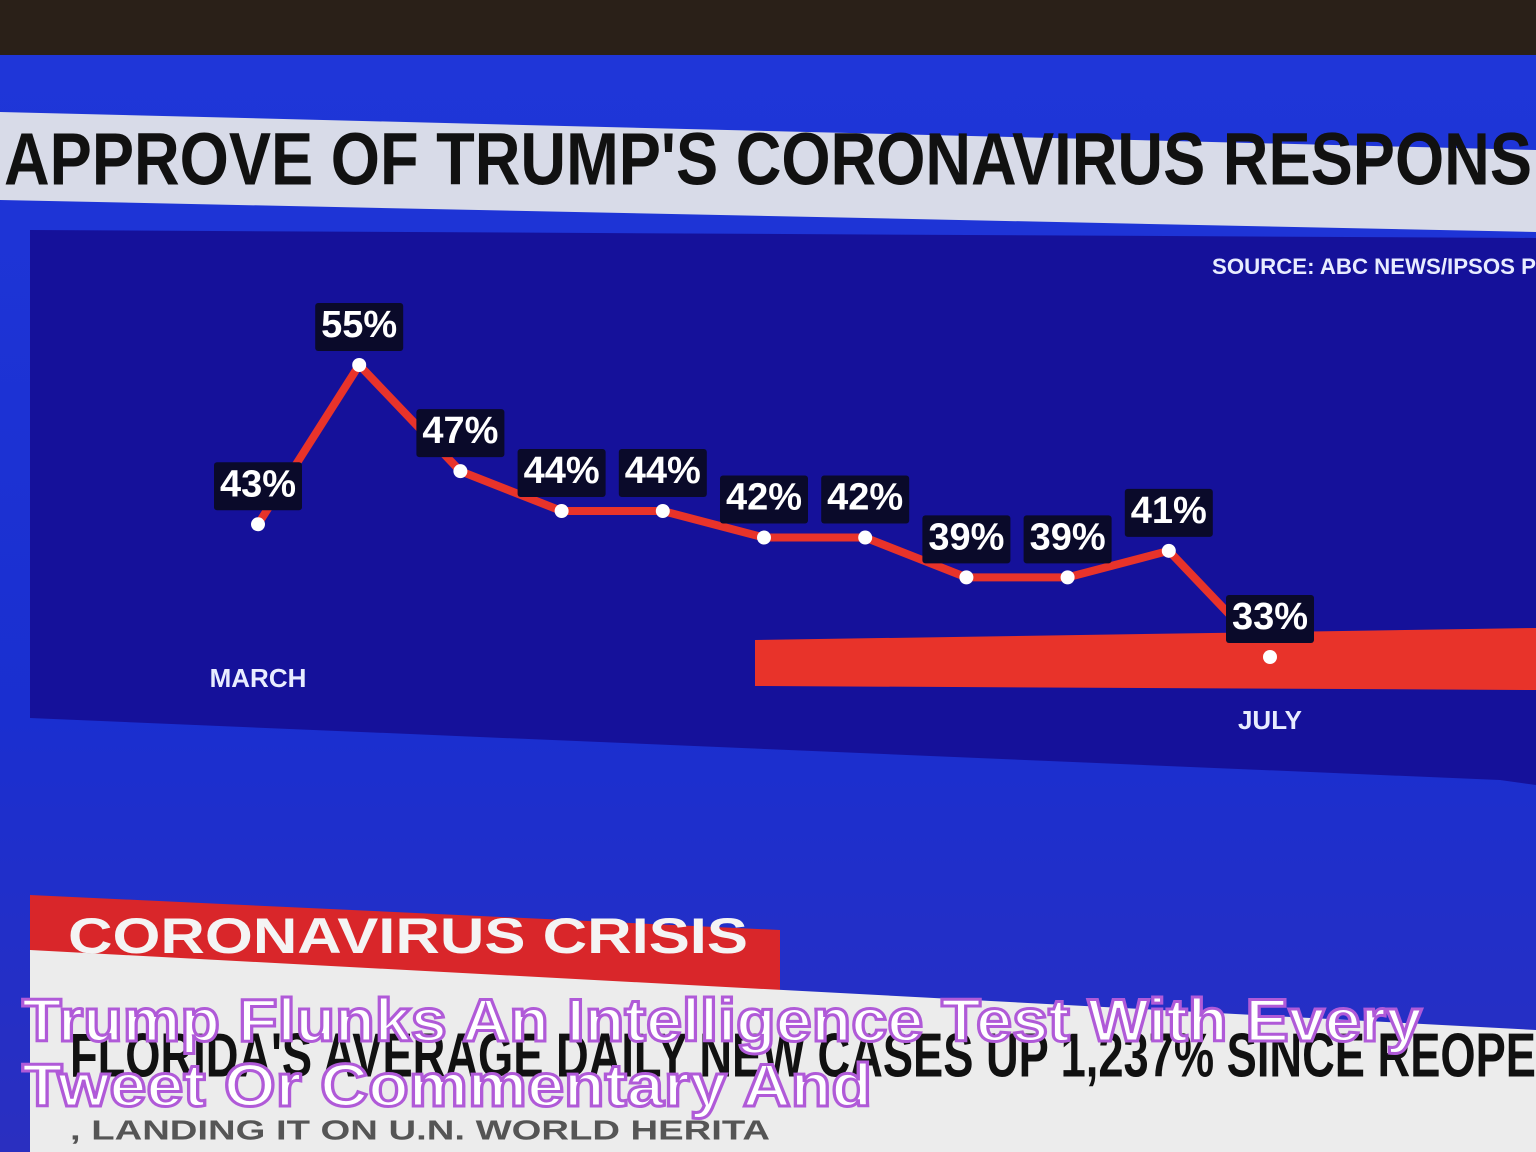 This screenshot has width=1536, height=1152. Describe the element at coordinates (258, 678) in the screenshot. I see `x-tick-label: MARCH` at that location.